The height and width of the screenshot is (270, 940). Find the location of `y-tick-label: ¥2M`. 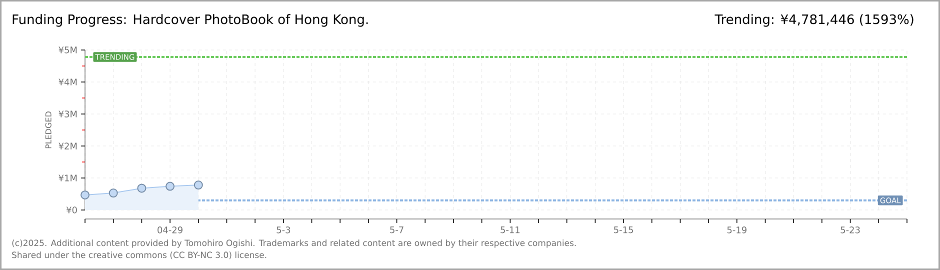

y-tick-label: ¥2M is located at coordinates (67, 146).